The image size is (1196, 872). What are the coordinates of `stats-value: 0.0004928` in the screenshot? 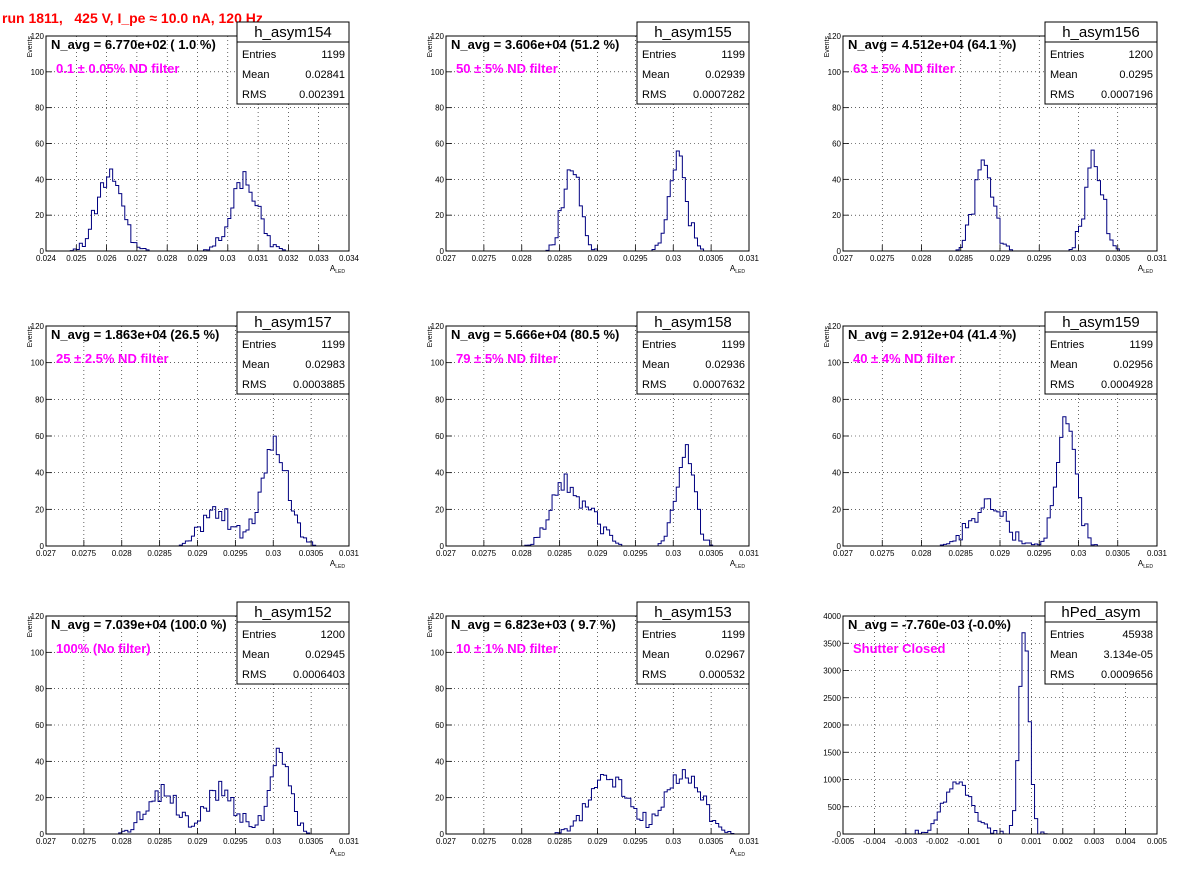 It's located at (1127, 385).